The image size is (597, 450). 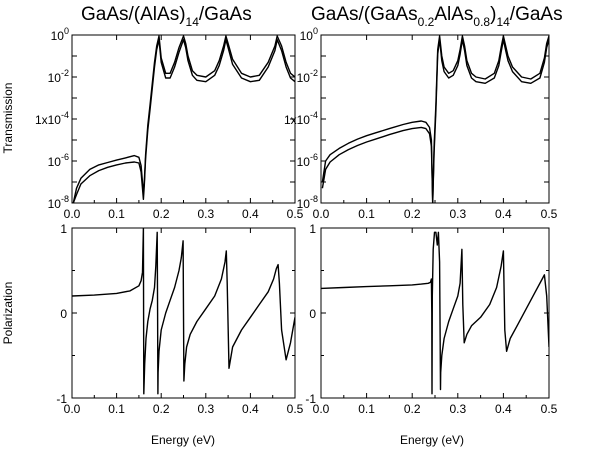 What do you see at coordinates (8, 313) in the screenshot?
I see `y-axis-label-polarization: Polarization` at bounding box center [8, 313].